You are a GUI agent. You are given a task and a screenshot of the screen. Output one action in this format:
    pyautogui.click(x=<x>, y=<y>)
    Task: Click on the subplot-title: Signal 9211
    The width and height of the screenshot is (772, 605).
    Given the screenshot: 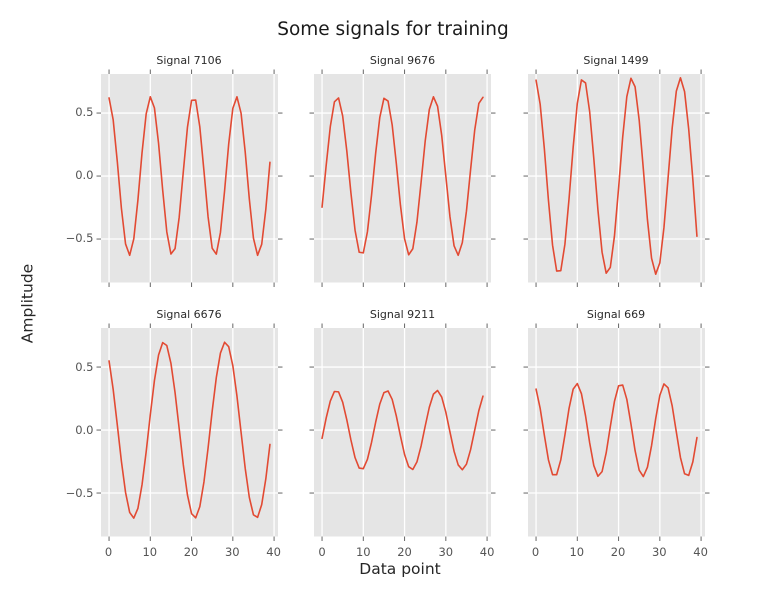 What is the action you would take?
    pyautogui.click(x=402, y=315)
    